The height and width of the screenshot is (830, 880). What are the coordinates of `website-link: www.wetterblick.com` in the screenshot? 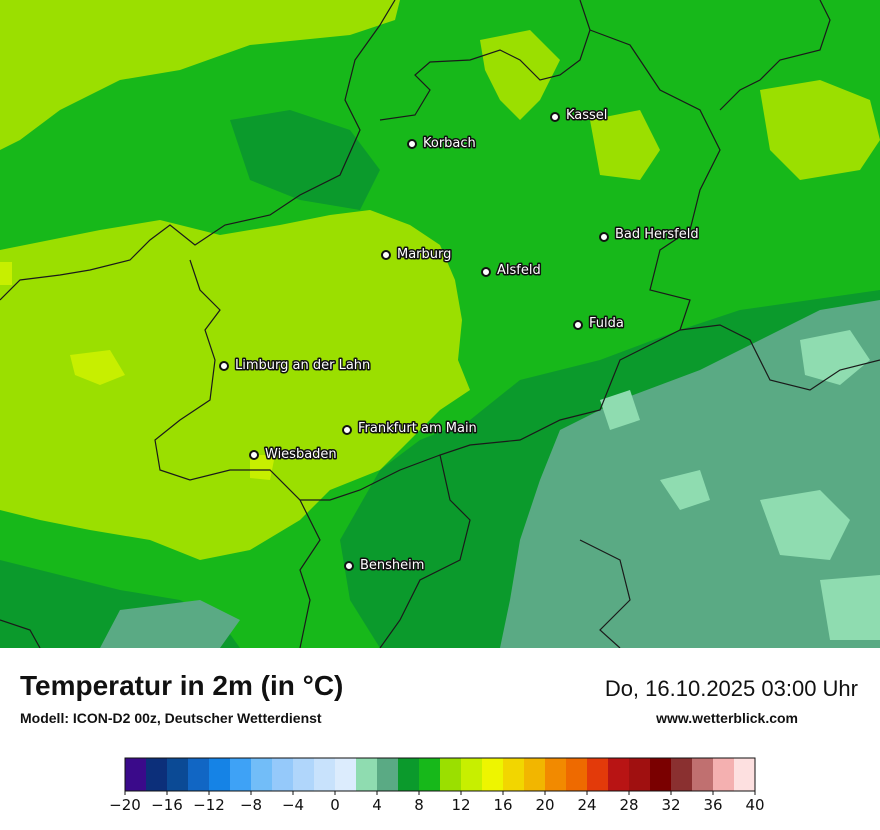 It's located at (727, 718).